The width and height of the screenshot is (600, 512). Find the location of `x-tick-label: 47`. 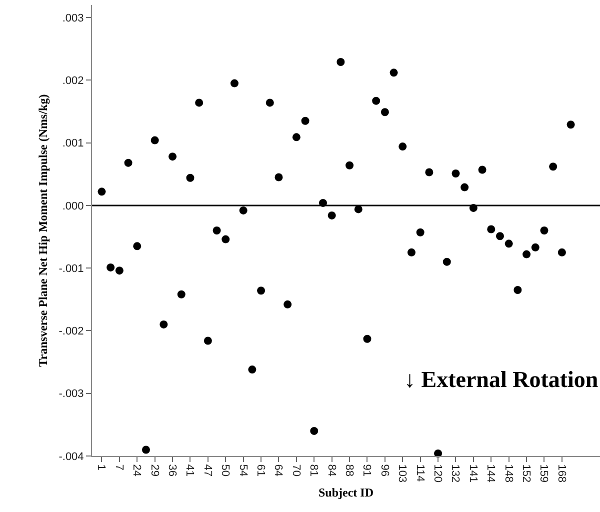

x-tick-label: 47 is located at coordinates (207, 470).